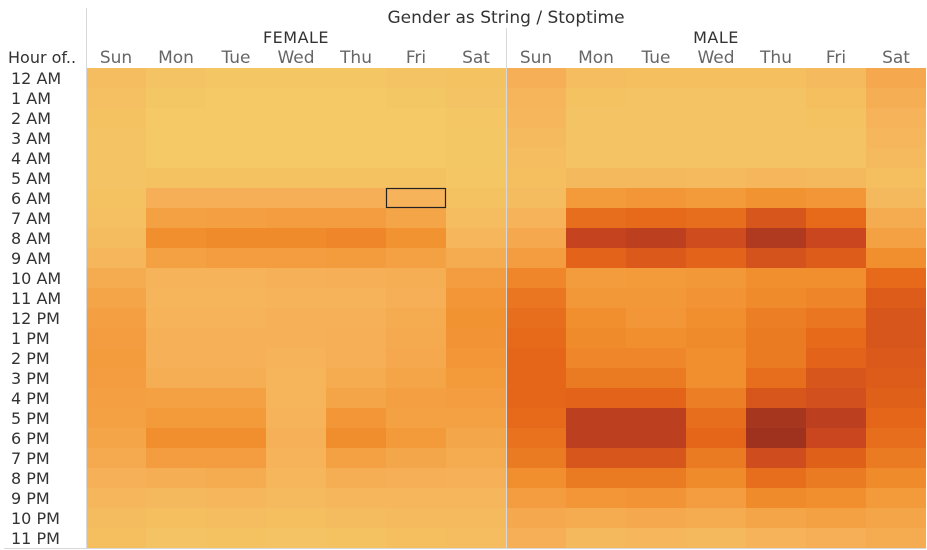 The image size is (927, 550). What do you see at coordinates (31, 218) in the screenshot?
I see `hour-label: 7 AM` at bounding box center [31, 218].